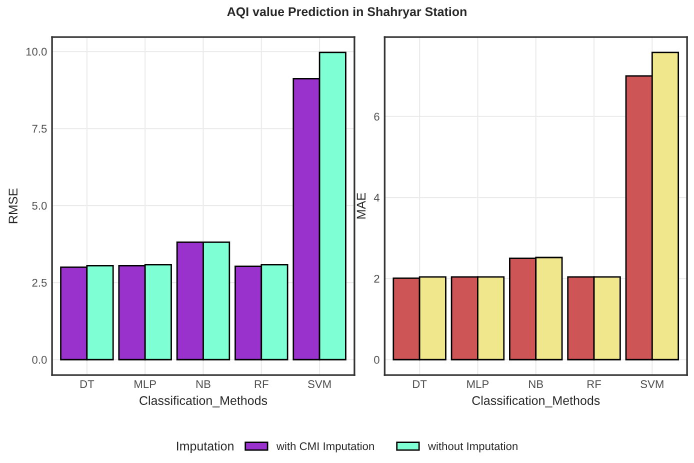 The width and height of the screenshot is (694, 463). What do you see at coordinates (205, 447) in the screenshot?
I see `legend-title: Imputation` at bounding box center [205, 447].